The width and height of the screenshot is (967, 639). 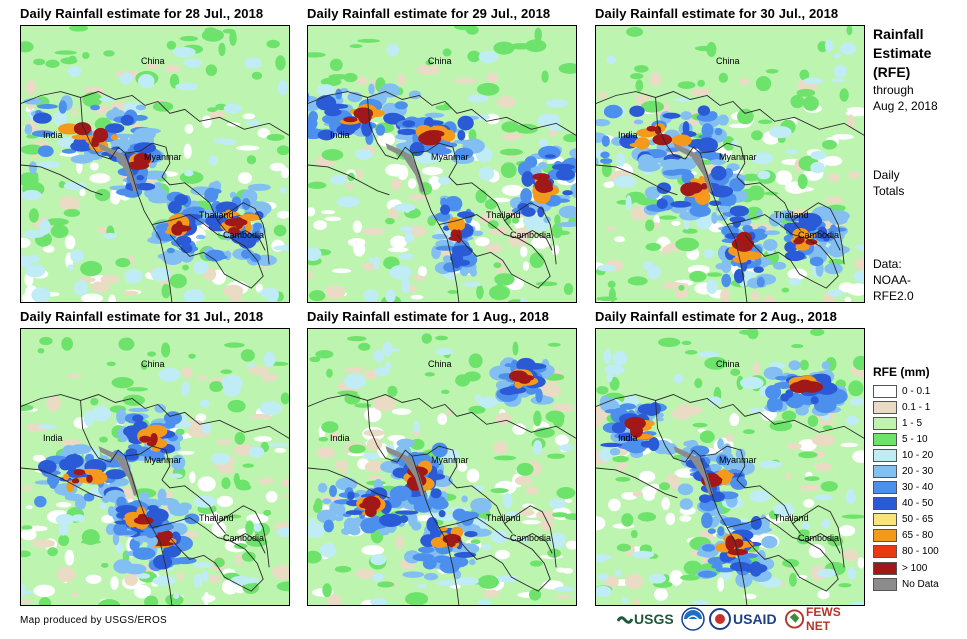 I want to click on map-label-china: China, so click(x=728, y=364).